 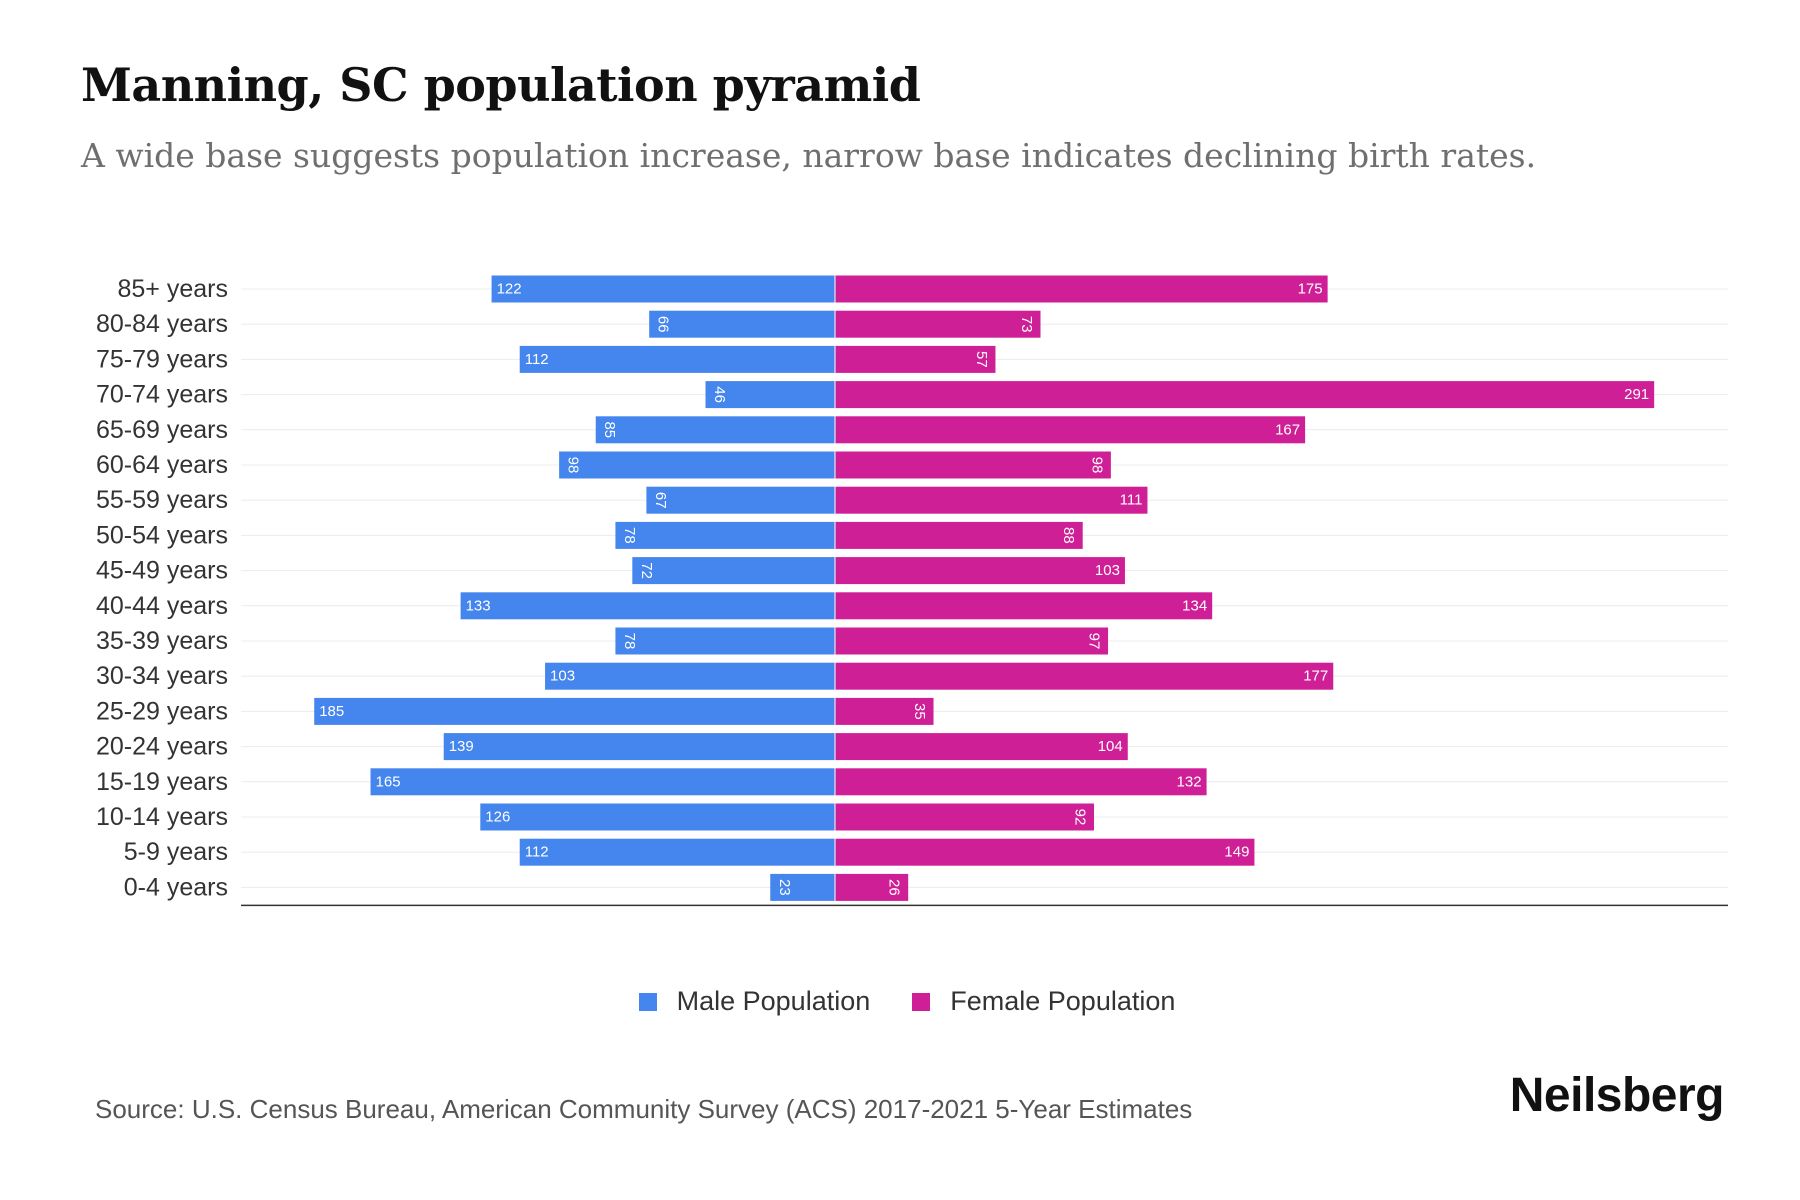 What do you see at coordinates (900, 1001) in the screenshot?
I see `chart-legend: Male Population Female Population` at bounding box center [900, 1001].